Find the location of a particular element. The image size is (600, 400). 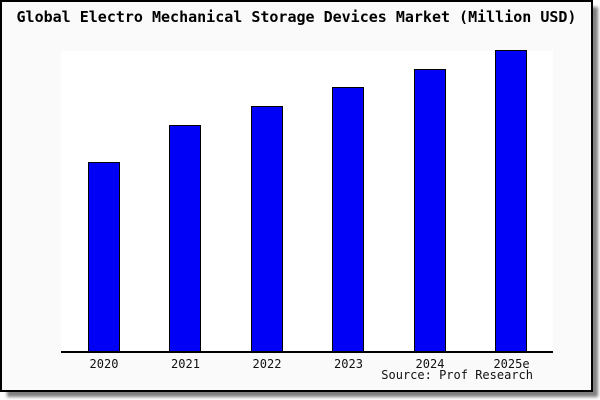

x-tick-label-2025e: 2025e is located at coordinates (511, 364).